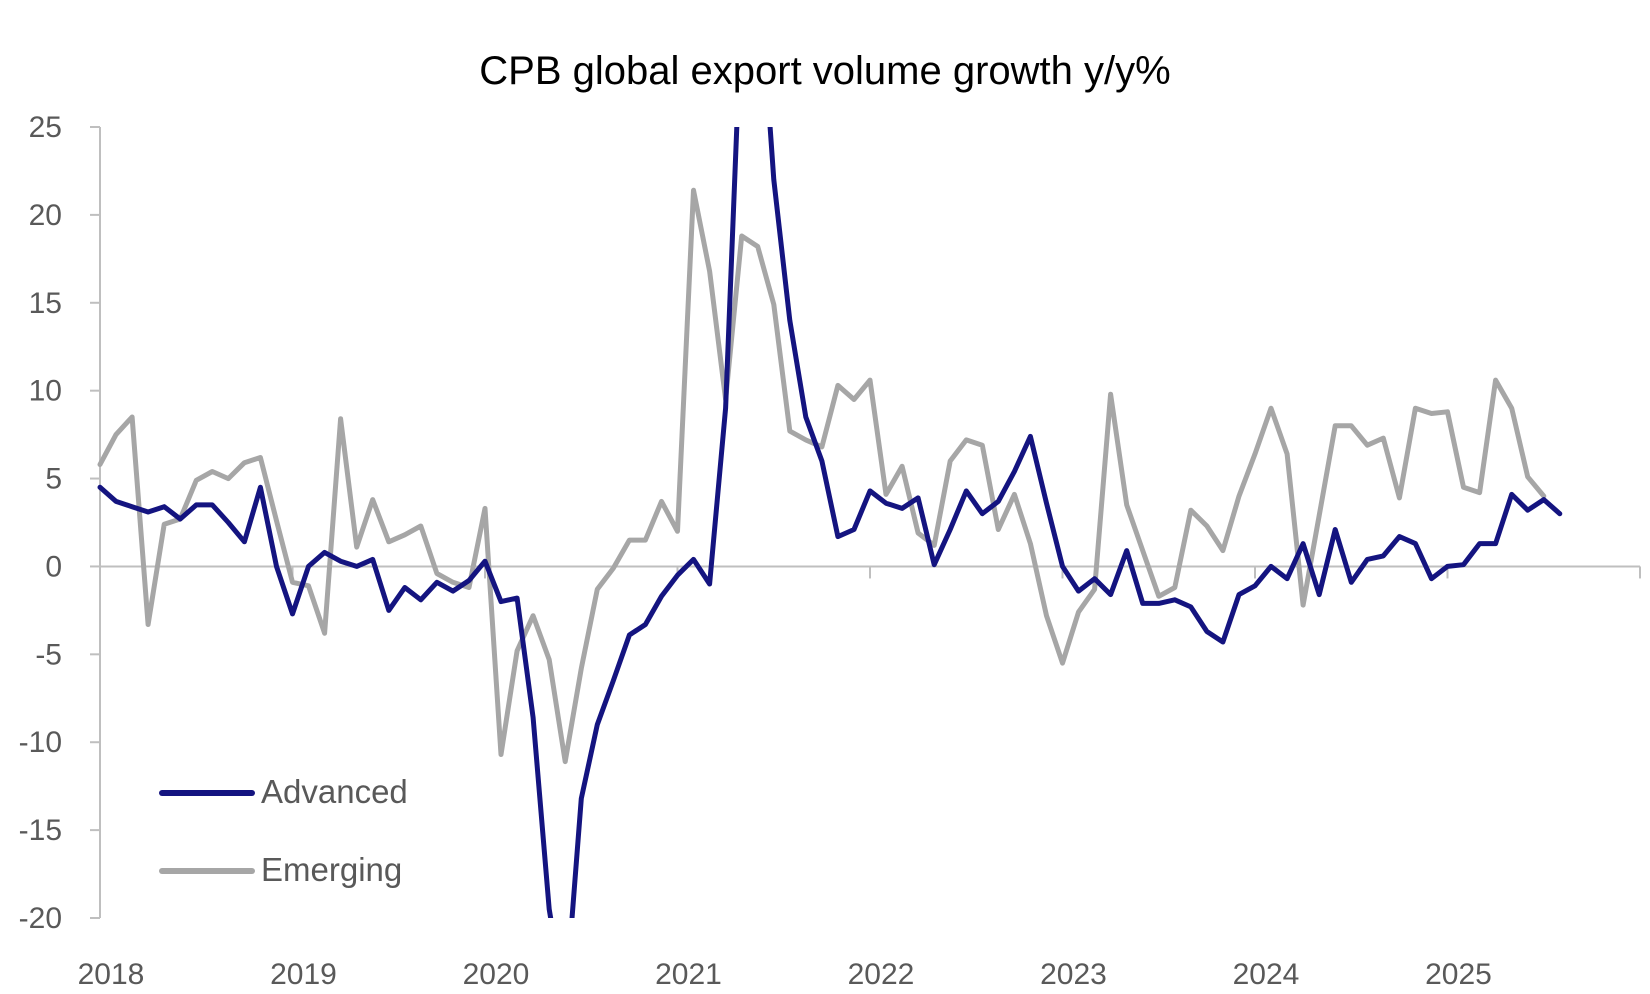  What do you see at coordinates (48, 654) in the screenshot?
I see `y-tick-label: -5` at bounding box center [48, 654].